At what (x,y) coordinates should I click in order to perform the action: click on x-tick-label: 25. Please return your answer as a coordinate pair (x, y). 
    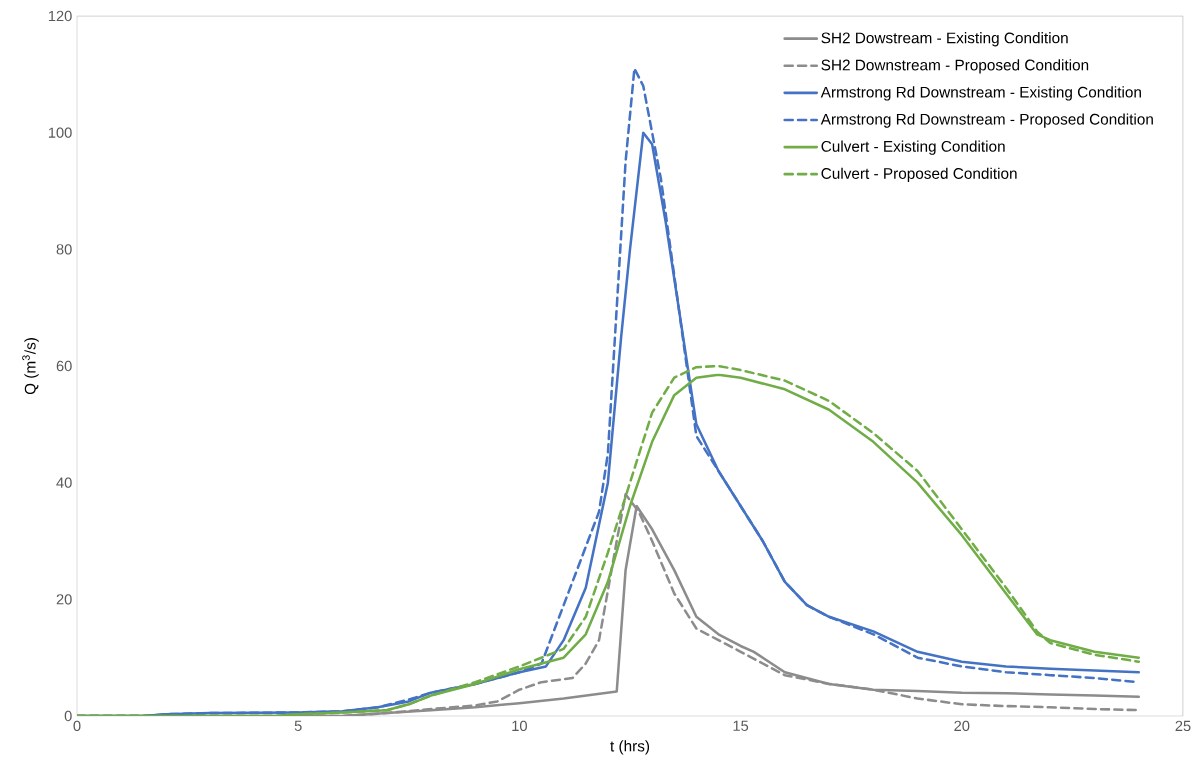
    Looking at the image, I should click on (1183, 726).